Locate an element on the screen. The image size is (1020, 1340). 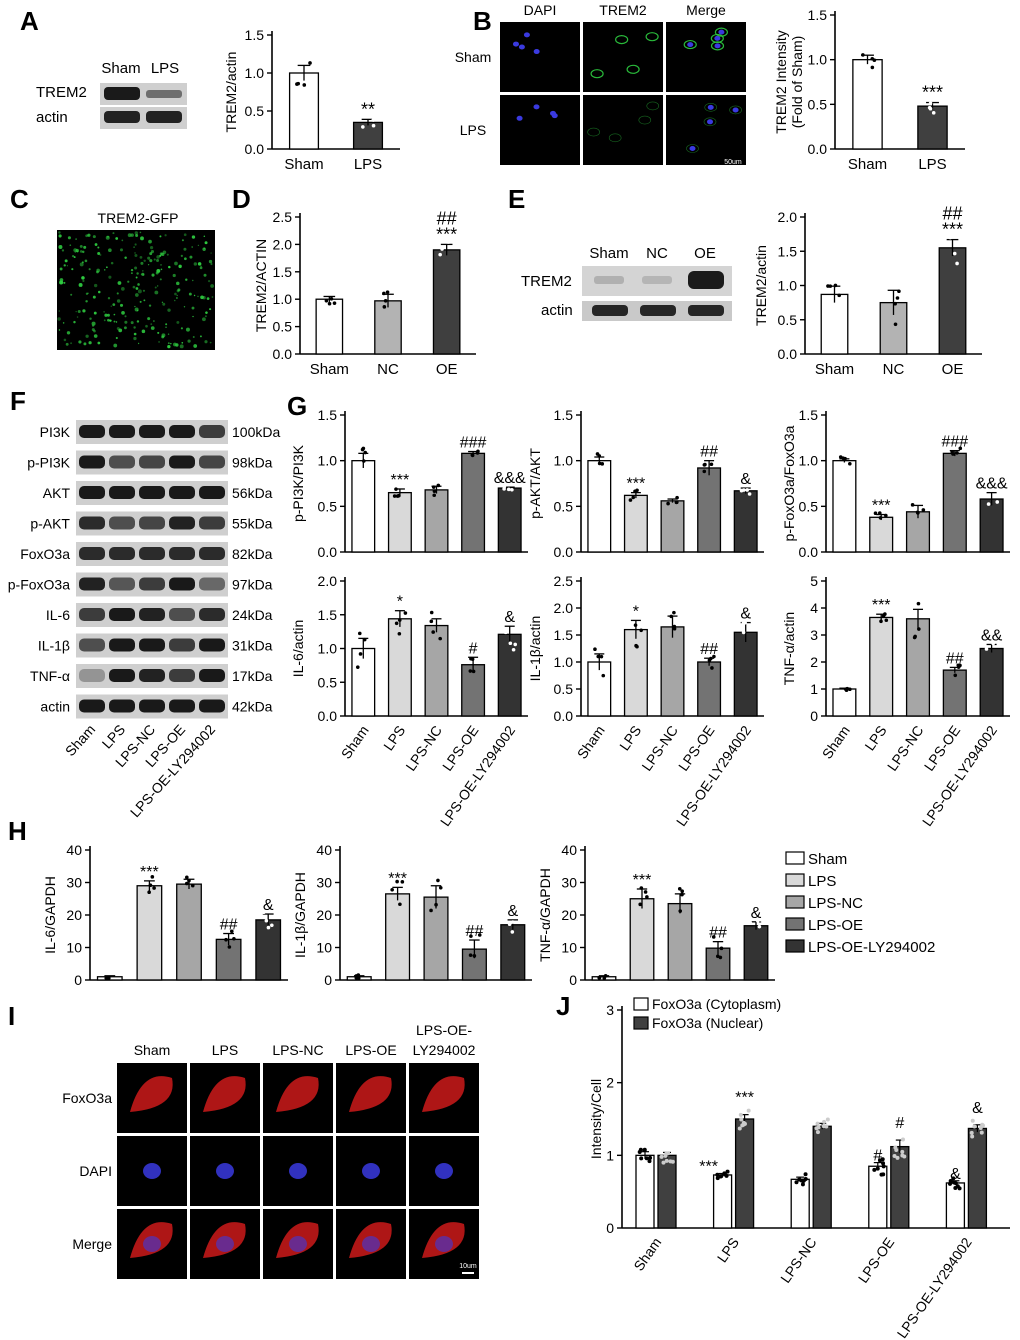
y-axis-label: IL-6/GAPDH is located at coordinates (50, 915).